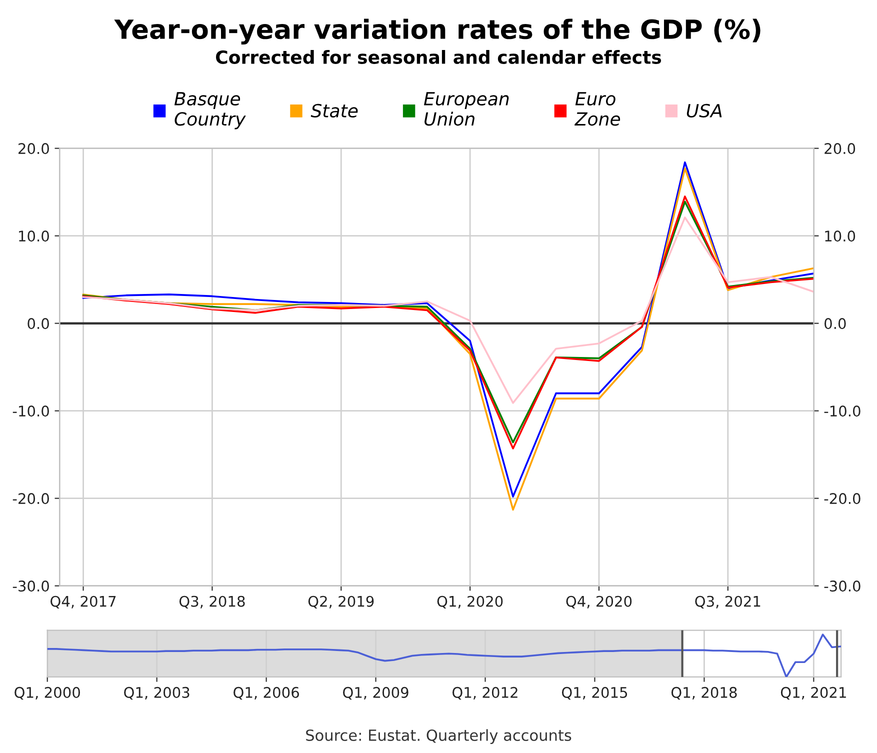  Describe the element at coordinates (34, 236) in the screenshot. I see `y-tick-label: 10.0` at that location.